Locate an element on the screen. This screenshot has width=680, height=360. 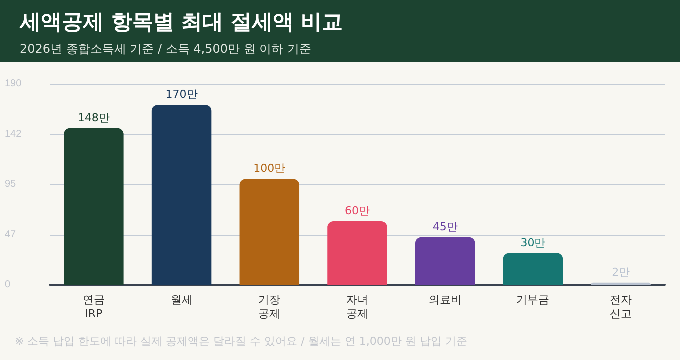
data-label: 45만 is located at coordinates (445, 227).